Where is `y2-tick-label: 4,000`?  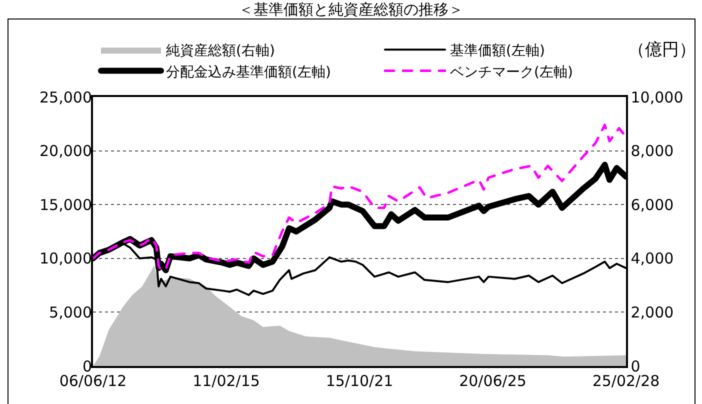
y2-tick-label: 4,000 is located at coordinates (652, 259).